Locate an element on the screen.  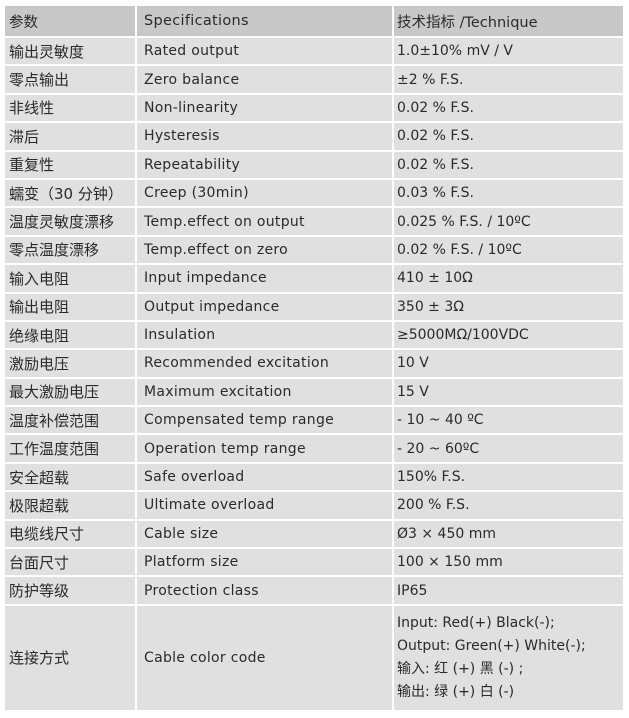
parameter-en: Temp.effect on zero is located at coordinates (264, 250).